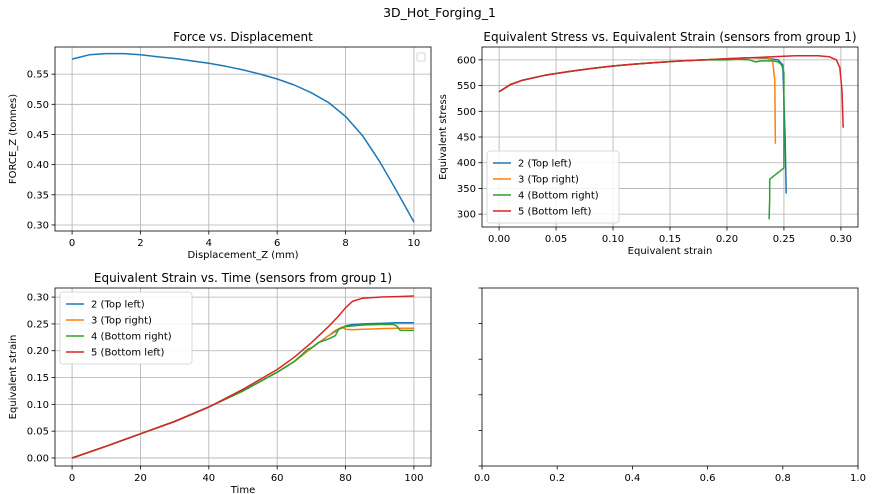 This screenshot has height=494, width=879. What do you see at coordinates (466, 112) in the screenshot?
I see `y-tick-label: 500` at bounding box center [466, 112].